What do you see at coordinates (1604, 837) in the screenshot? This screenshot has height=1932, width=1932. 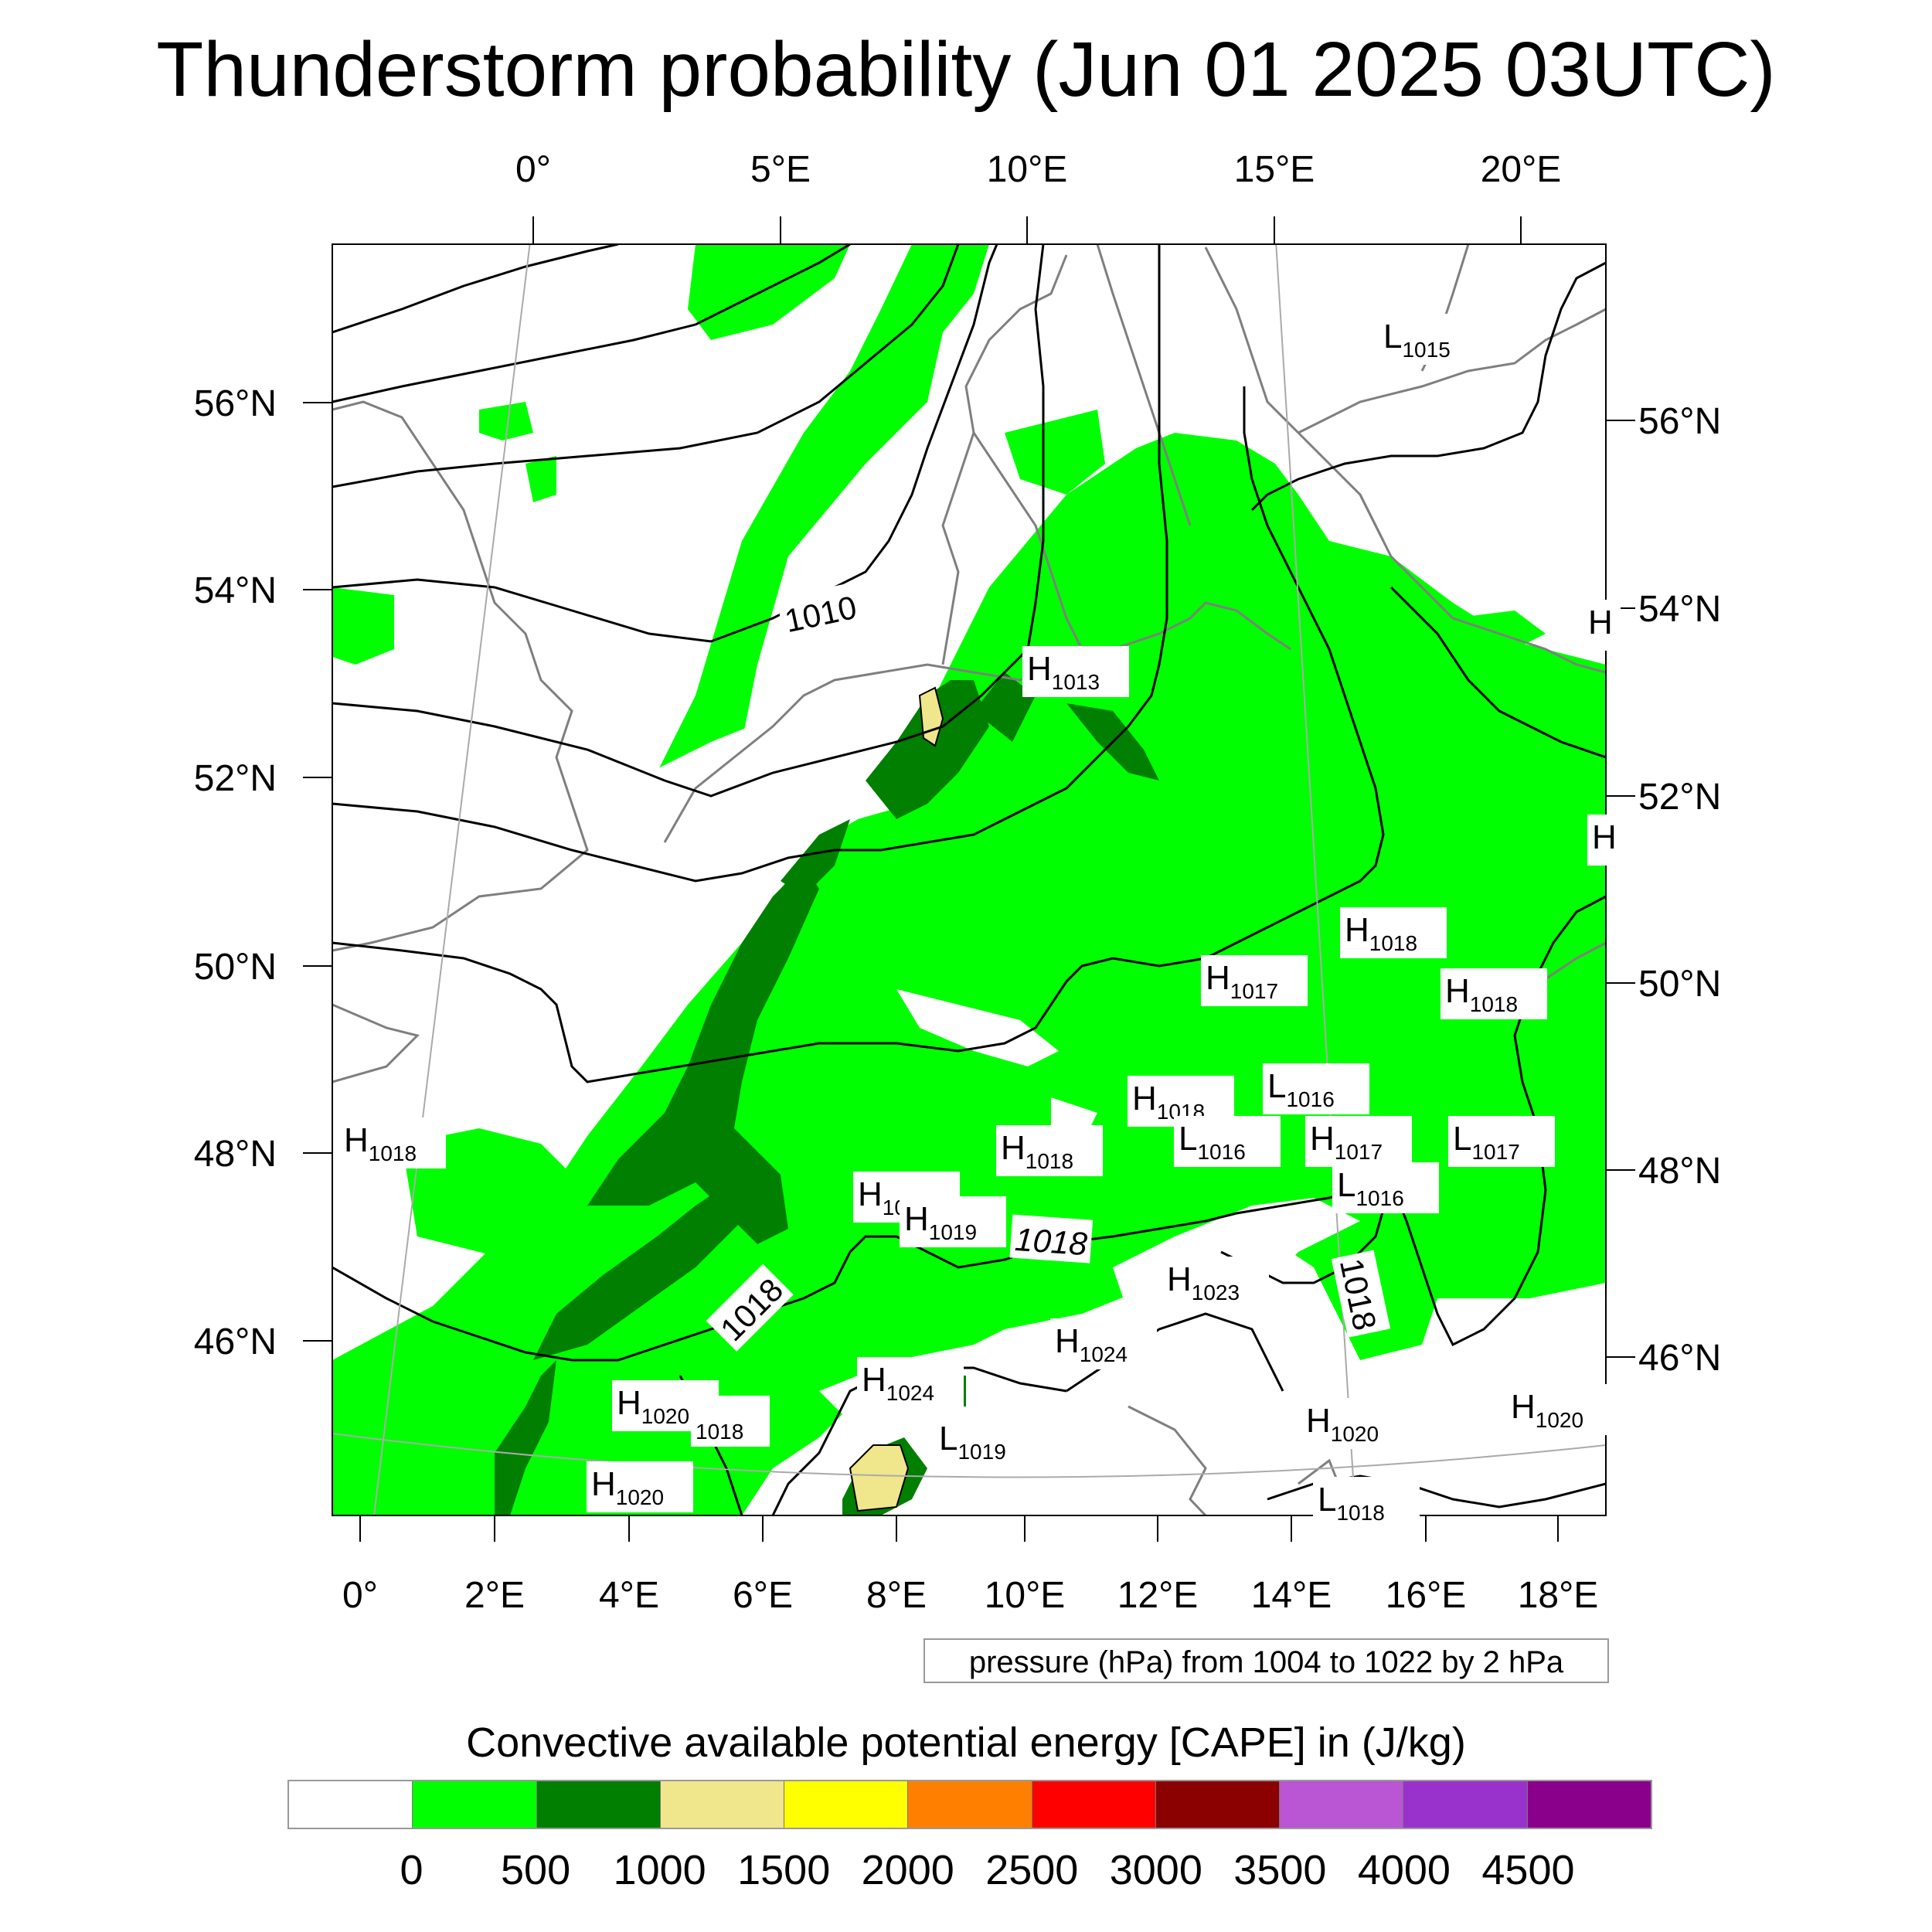 I see `svg-text: H` at bounding box center [1604, 837].